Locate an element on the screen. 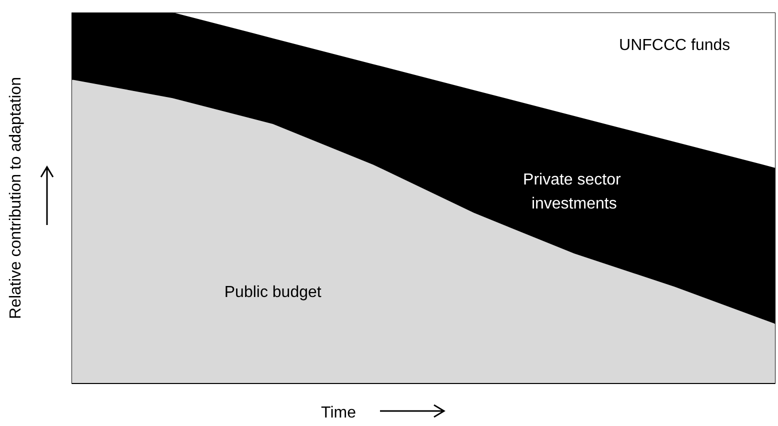 This screenshot has width=778, height=426. series-label: UNFCCC funds is located at coordinates (674, 45).